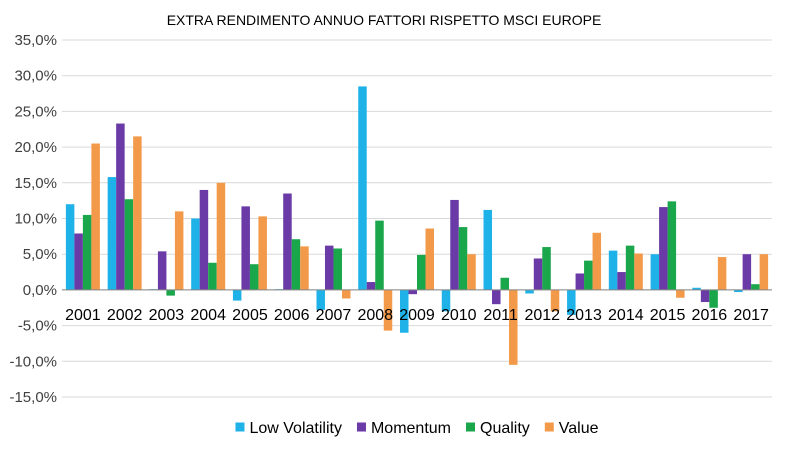 Image resolution: width=791 pixels, height=452 pixels. I want to click on y-tick-label: 35,0%, so click(35, 40).